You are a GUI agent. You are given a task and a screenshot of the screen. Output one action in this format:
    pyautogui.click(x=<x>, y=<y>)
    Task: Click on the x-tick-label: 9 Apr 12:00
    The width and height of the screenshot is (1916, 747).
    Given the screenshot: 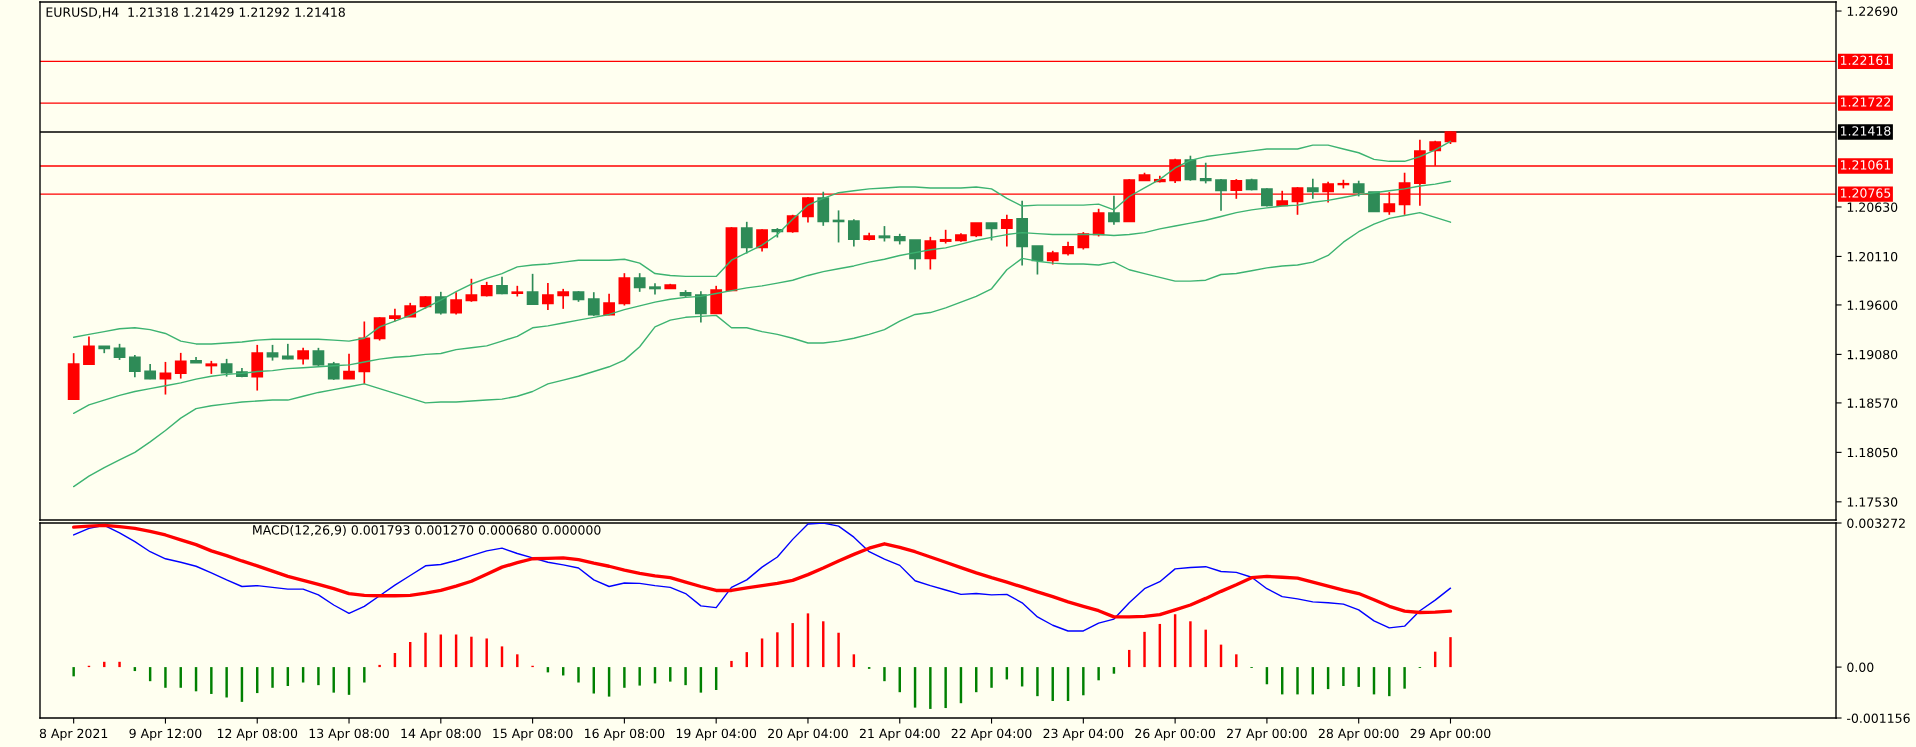 What is the action you would take?
    pyautogui.click(x=165, y=734)
    